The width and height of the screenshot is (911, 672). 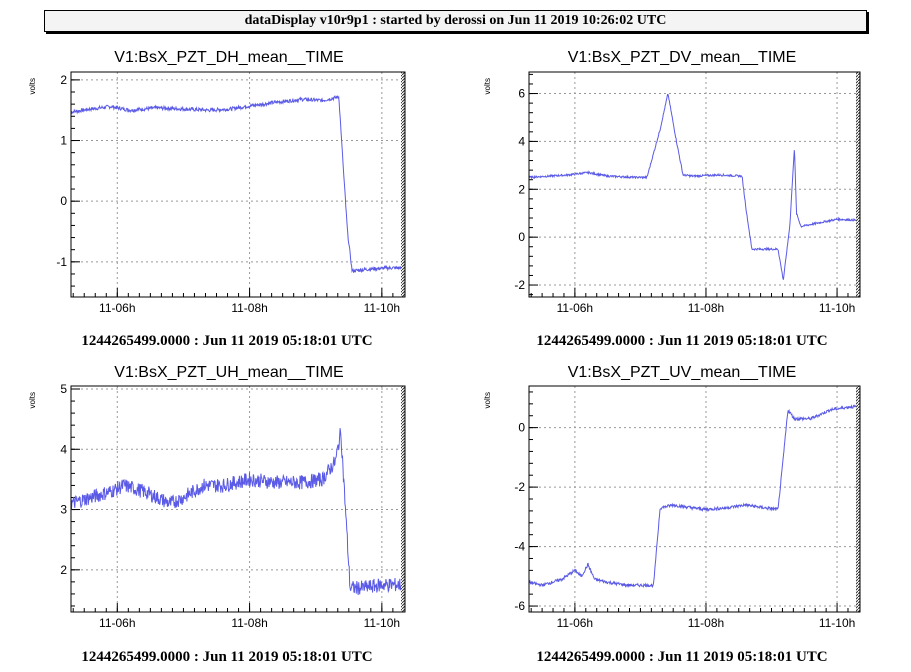 What do you see at coordinates (682, 372) in the screenshot?
I see `chart-title: V1:BsX_PZT_UV_mean__TIME` at bounding box center [682, 372].